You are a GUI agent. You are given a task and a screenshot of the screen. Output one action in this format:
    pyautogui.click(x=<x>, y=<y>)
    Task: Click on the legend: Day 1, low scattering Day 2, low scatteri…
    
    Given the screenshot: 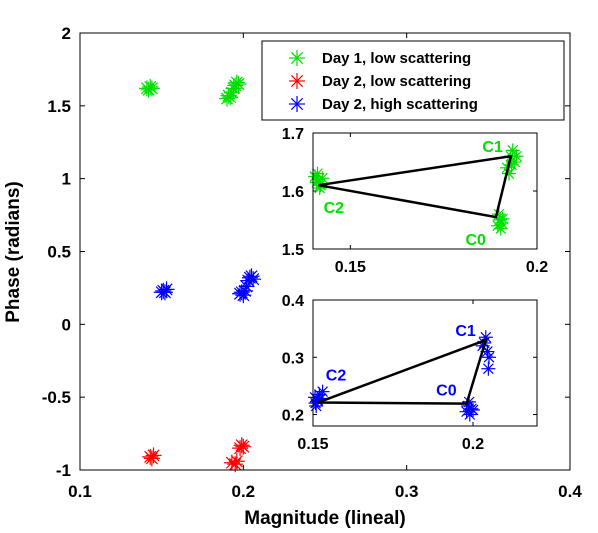 What is the action you would take?
    pyautogui.click(x=413, y=80)
    